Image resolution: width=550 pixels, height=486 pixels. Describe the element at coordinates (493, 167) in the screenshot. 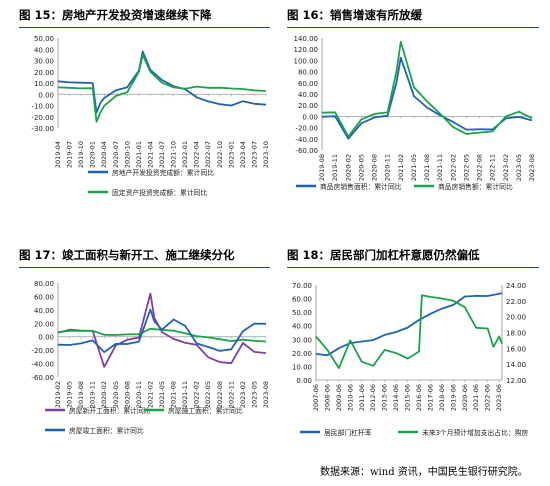

I see `x-tick-label: 2022-11` at that location.